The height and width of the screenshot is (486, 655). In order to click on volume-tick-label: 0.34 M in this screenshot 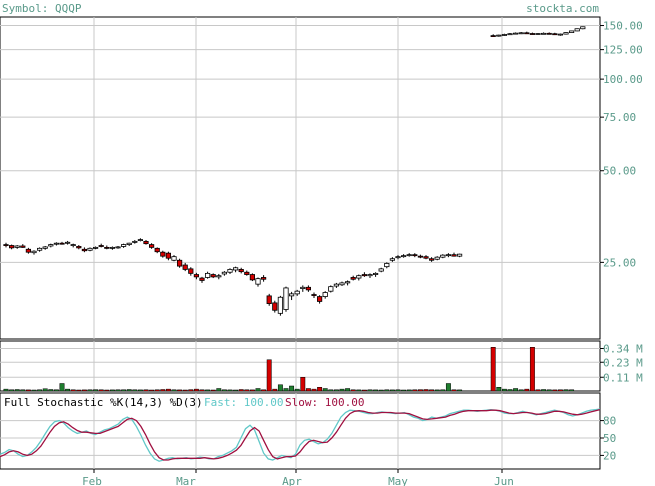, I will do `click(623, 349)`.